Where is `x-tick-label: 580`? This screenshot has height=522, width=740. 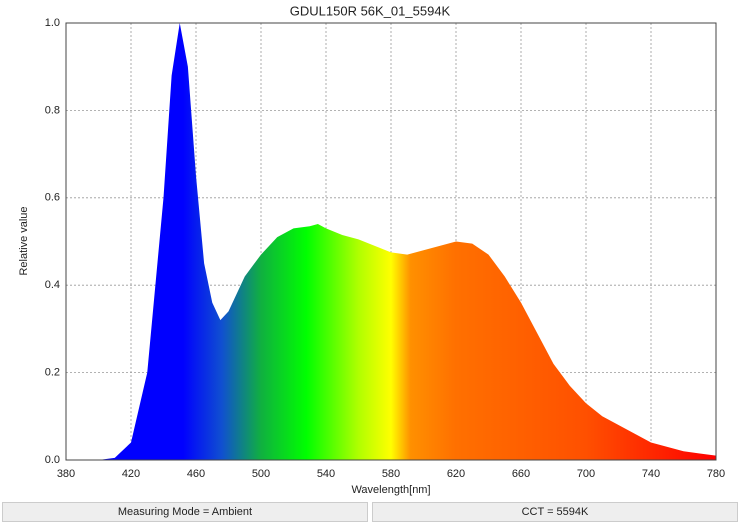
x-tick-label: 580 is located at coordinates (391, 474).